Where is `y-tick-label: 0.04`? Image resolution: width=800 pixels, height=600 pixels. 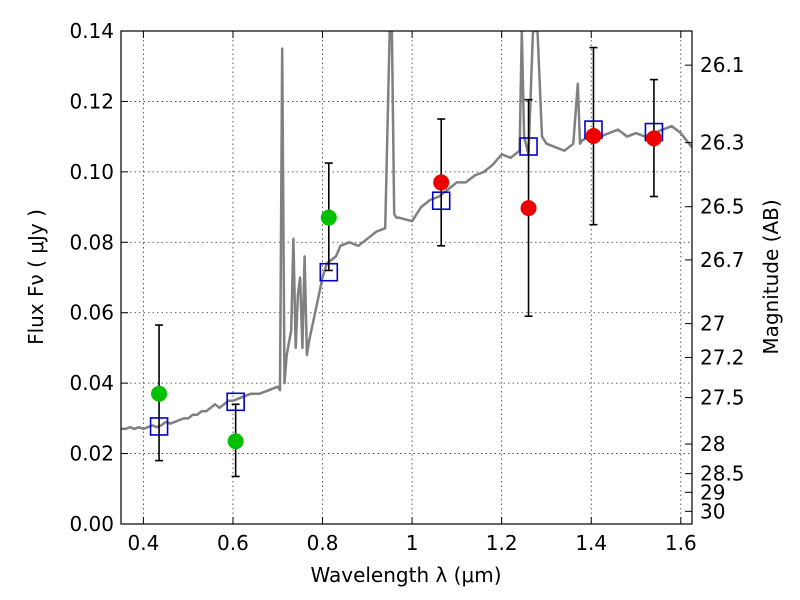
y-tick-label: 0.04 is located at coordinates (91, 383).